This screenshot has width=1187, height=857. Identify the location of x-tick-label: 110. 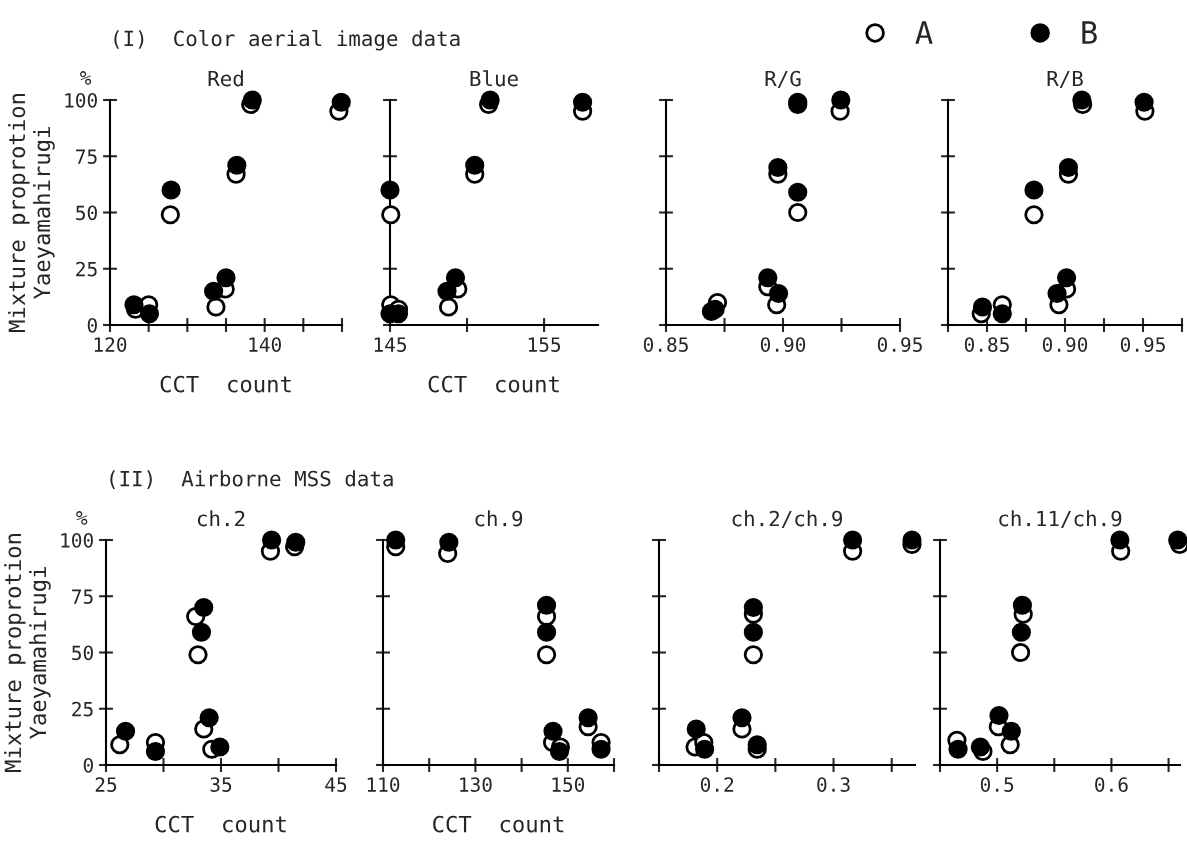
(383, 784).